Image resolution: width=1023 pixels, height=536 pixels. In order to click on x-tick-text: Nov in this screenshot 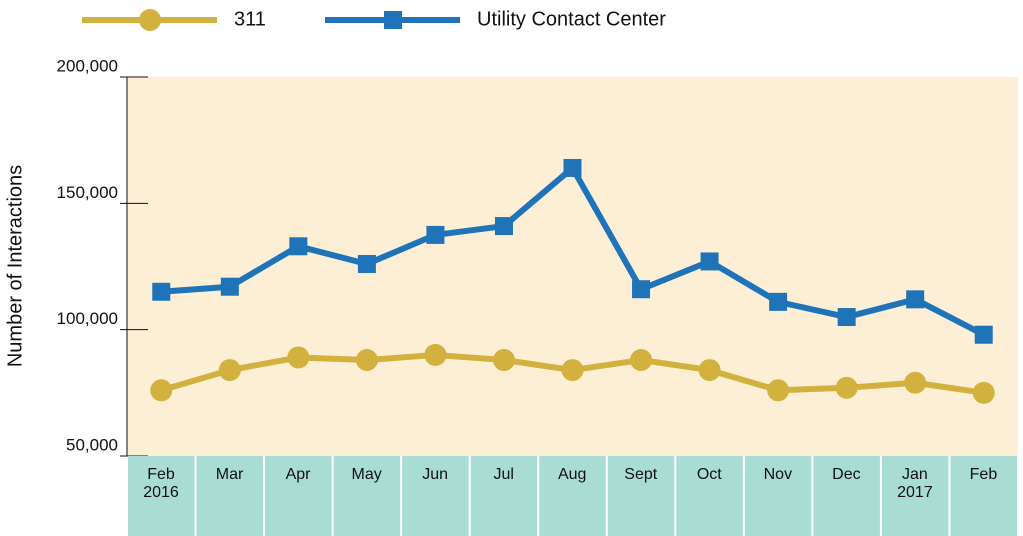, I will do `click(778, 474)`.